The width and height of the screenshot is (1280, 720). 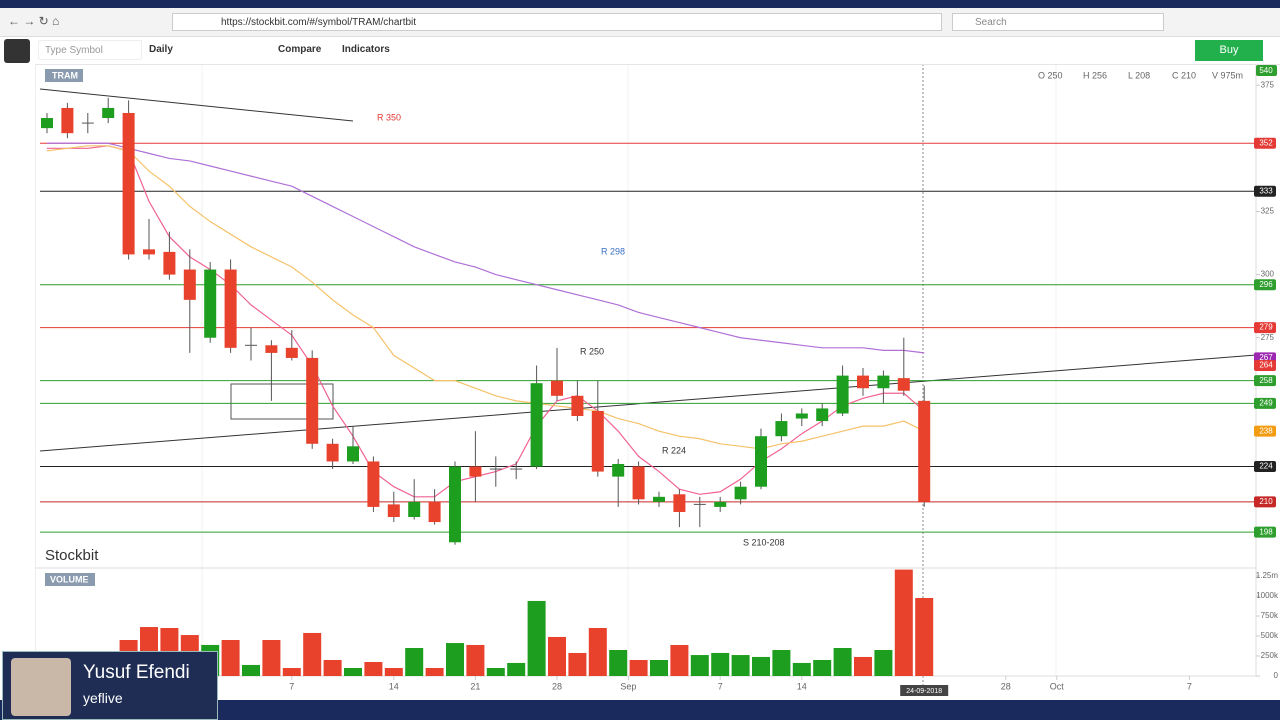 I want to click on compare: Compare, so click(x=300, y=49).